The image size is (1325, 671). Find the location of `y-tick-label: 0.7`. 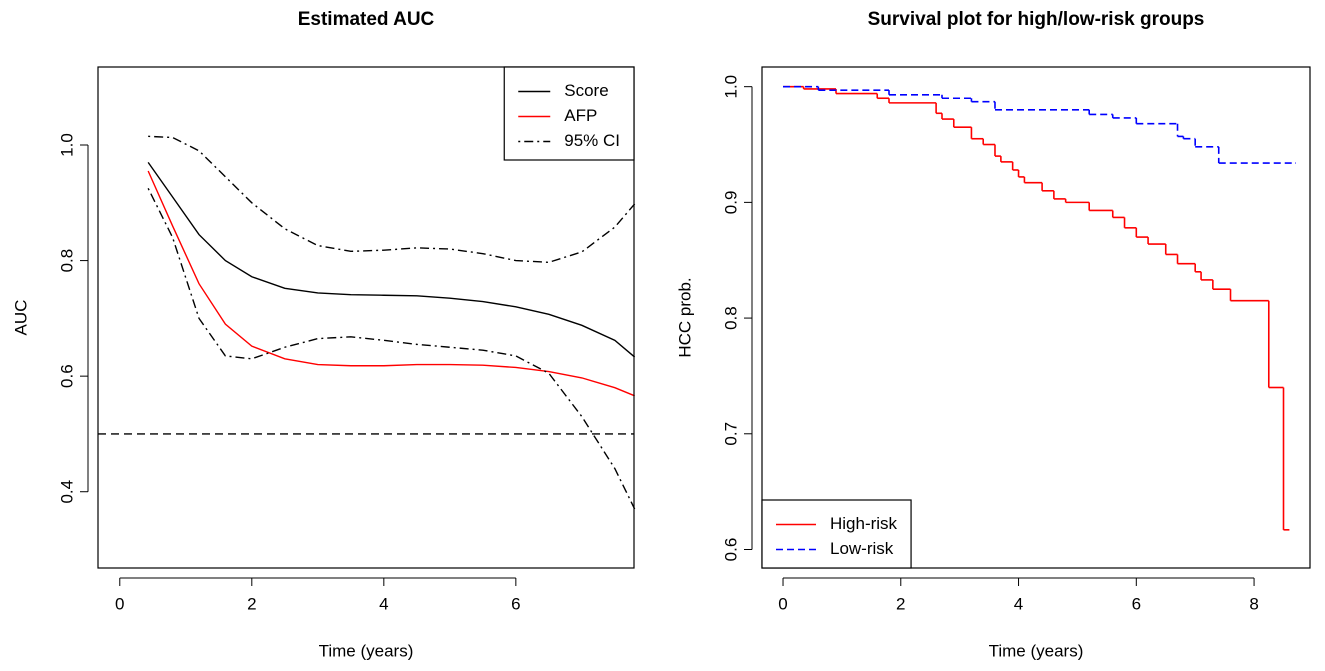

y-tick-label: 0.7 is located at coordinates (730, 434).